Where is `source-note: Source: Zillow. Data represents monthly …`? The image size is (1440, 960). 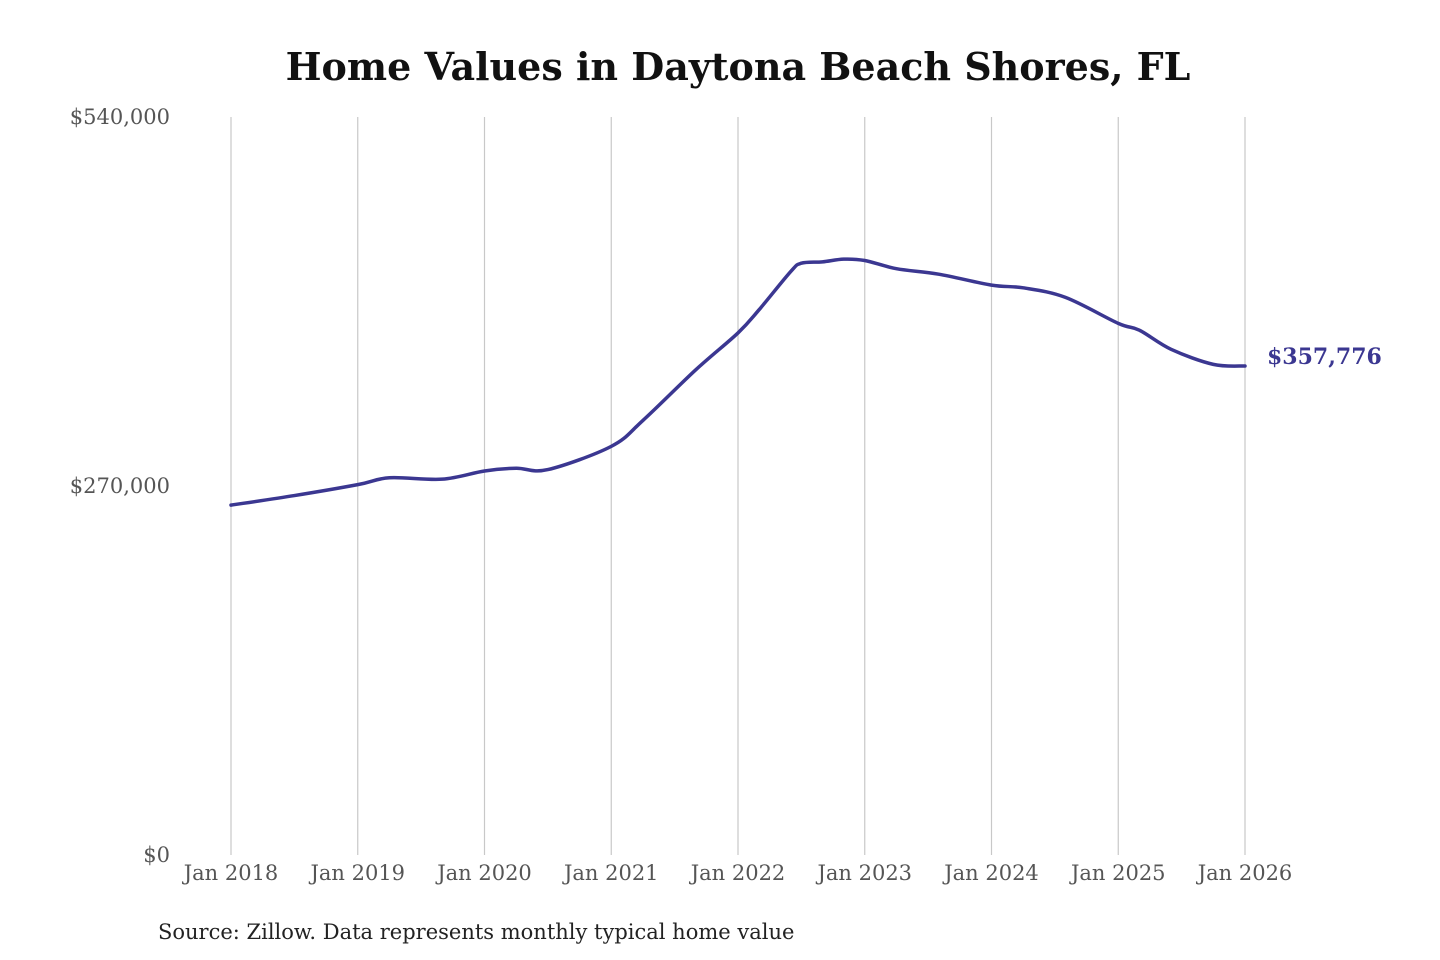
source-note: Source: Zillow. Data represents monthly … is located at coordinates (476, 932).